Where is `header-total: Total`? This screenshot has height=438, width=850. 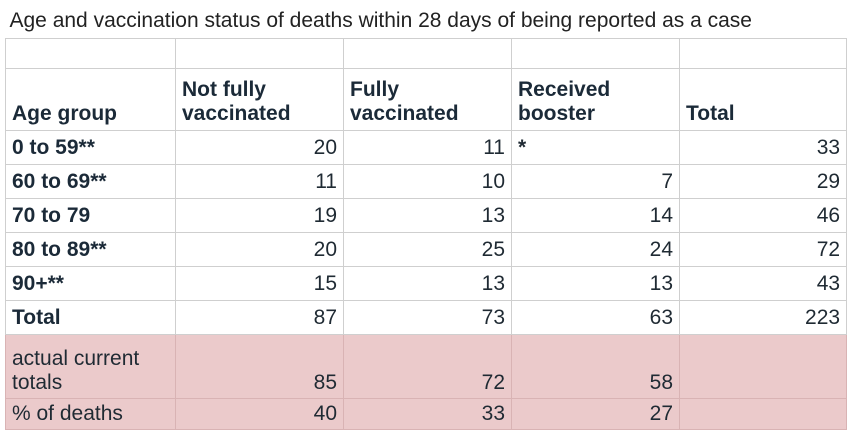 header-total: Total is located at coordinates (763, 99).